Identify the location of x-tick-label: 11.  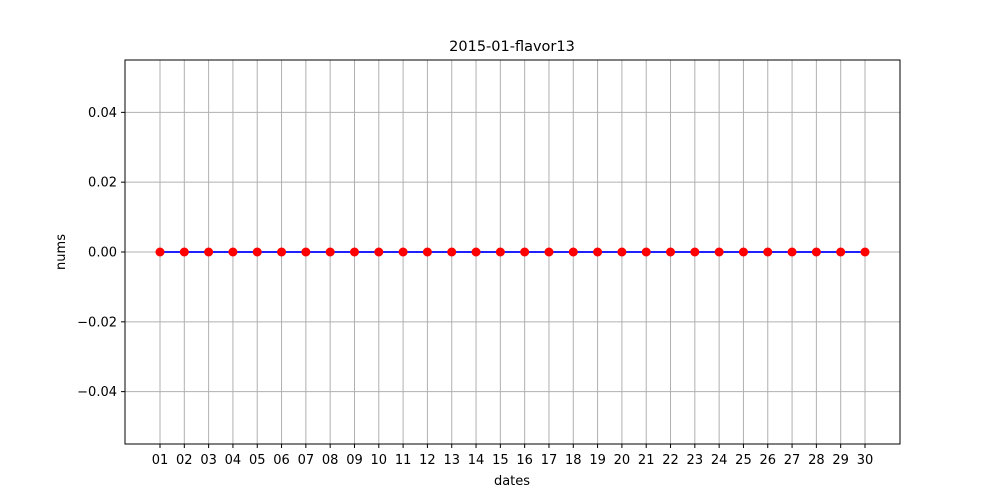
(403, 460).